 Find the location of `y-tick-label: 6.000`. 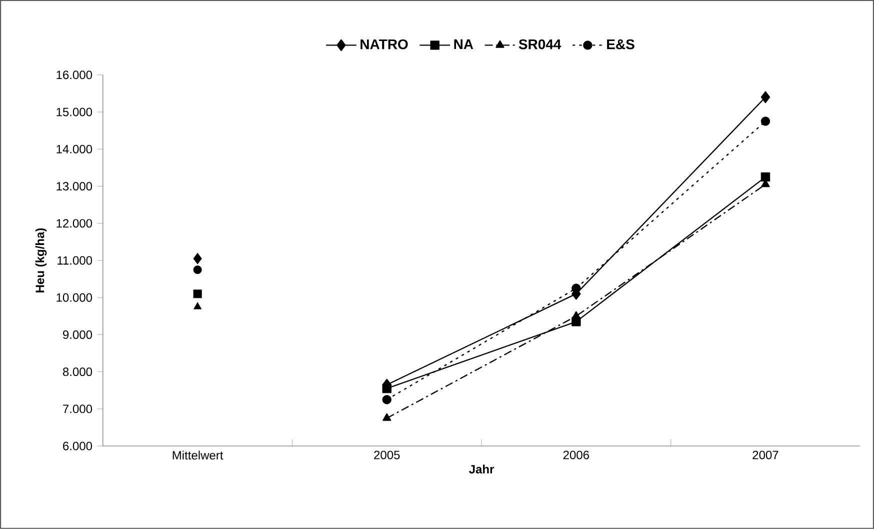

y-tick-label: 6.000 is located at coordinates (77, 446).